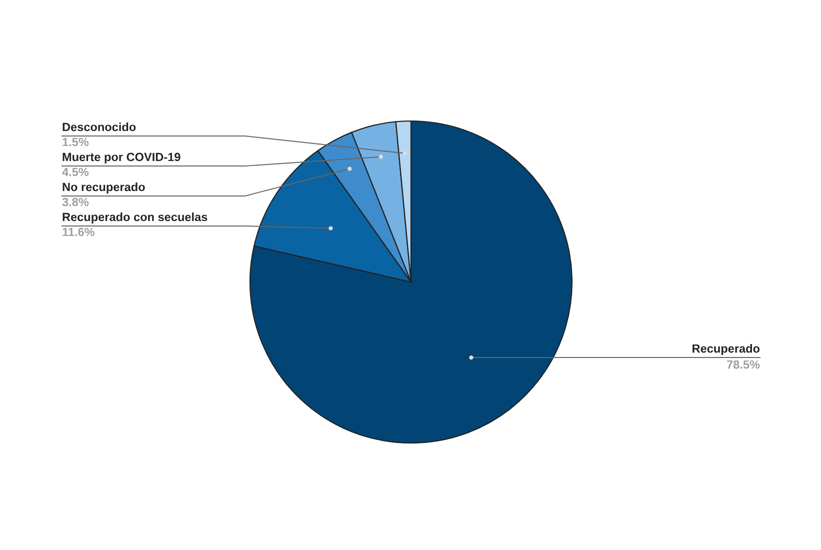 The width and height of the screenshot is (821, 550). What do you see at coordinates (726, 350) in the screenshot?
I see `slice-label: Recuperado` at bounding box center [726, 350].